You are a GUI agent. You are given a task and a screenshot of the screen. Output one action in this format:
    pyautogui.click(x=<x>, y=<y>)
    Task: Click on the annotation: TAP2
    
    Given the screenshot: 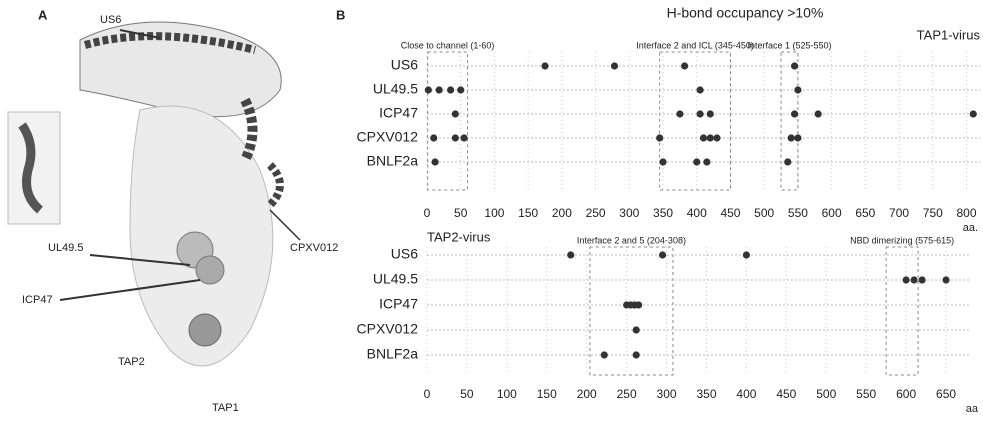 What is the action you would take?
    pyautogui.click(x=131, y=362)
    